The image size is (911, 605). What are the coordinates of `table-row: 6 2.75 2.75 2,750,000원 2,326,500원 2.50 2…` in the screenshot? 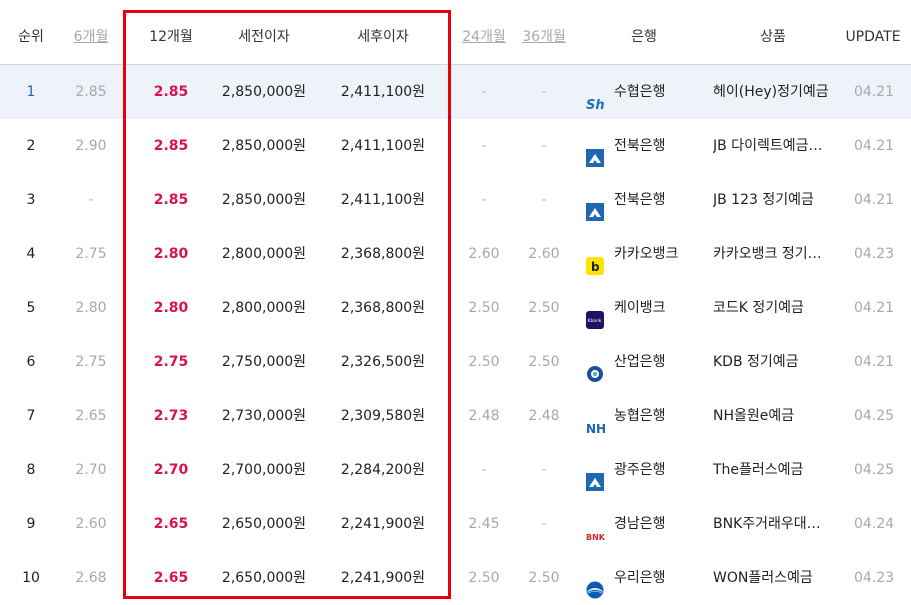 It's located at (455, 362).